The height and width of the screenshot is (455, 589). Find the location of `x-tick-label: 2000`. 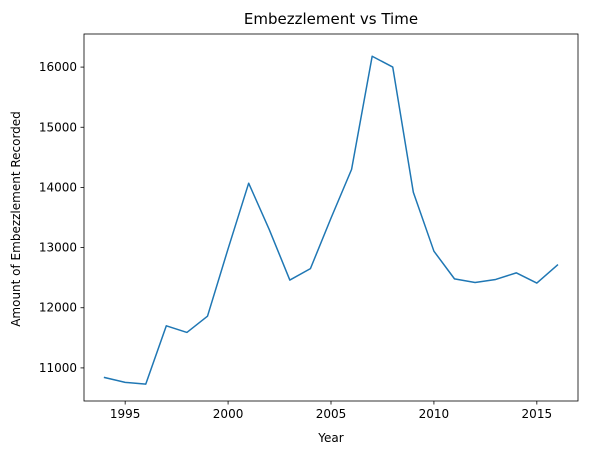

x-tick-label: 2000 is located at coordinates (228, 414).